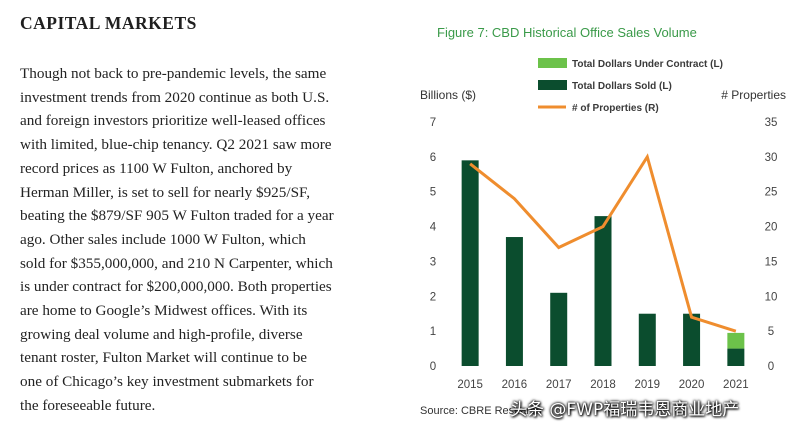 The height and width of the screenshot is (428, 800). I want to click on y-tick-left: 0, so click(433, 367).